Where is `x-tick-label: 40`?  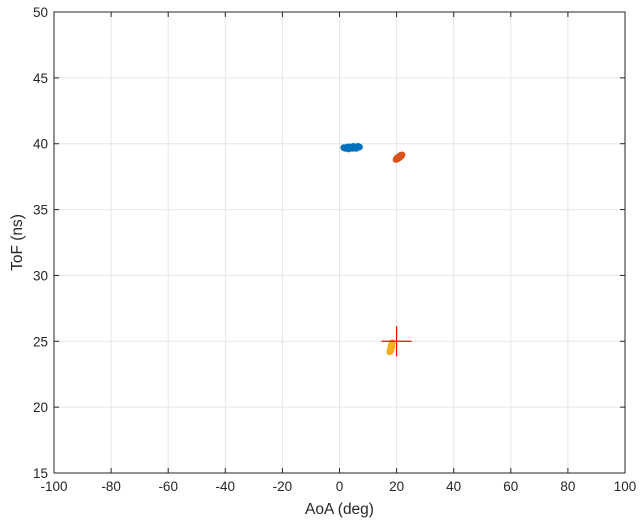
x-tick-label: 40 is located at coordinates (453, 486).